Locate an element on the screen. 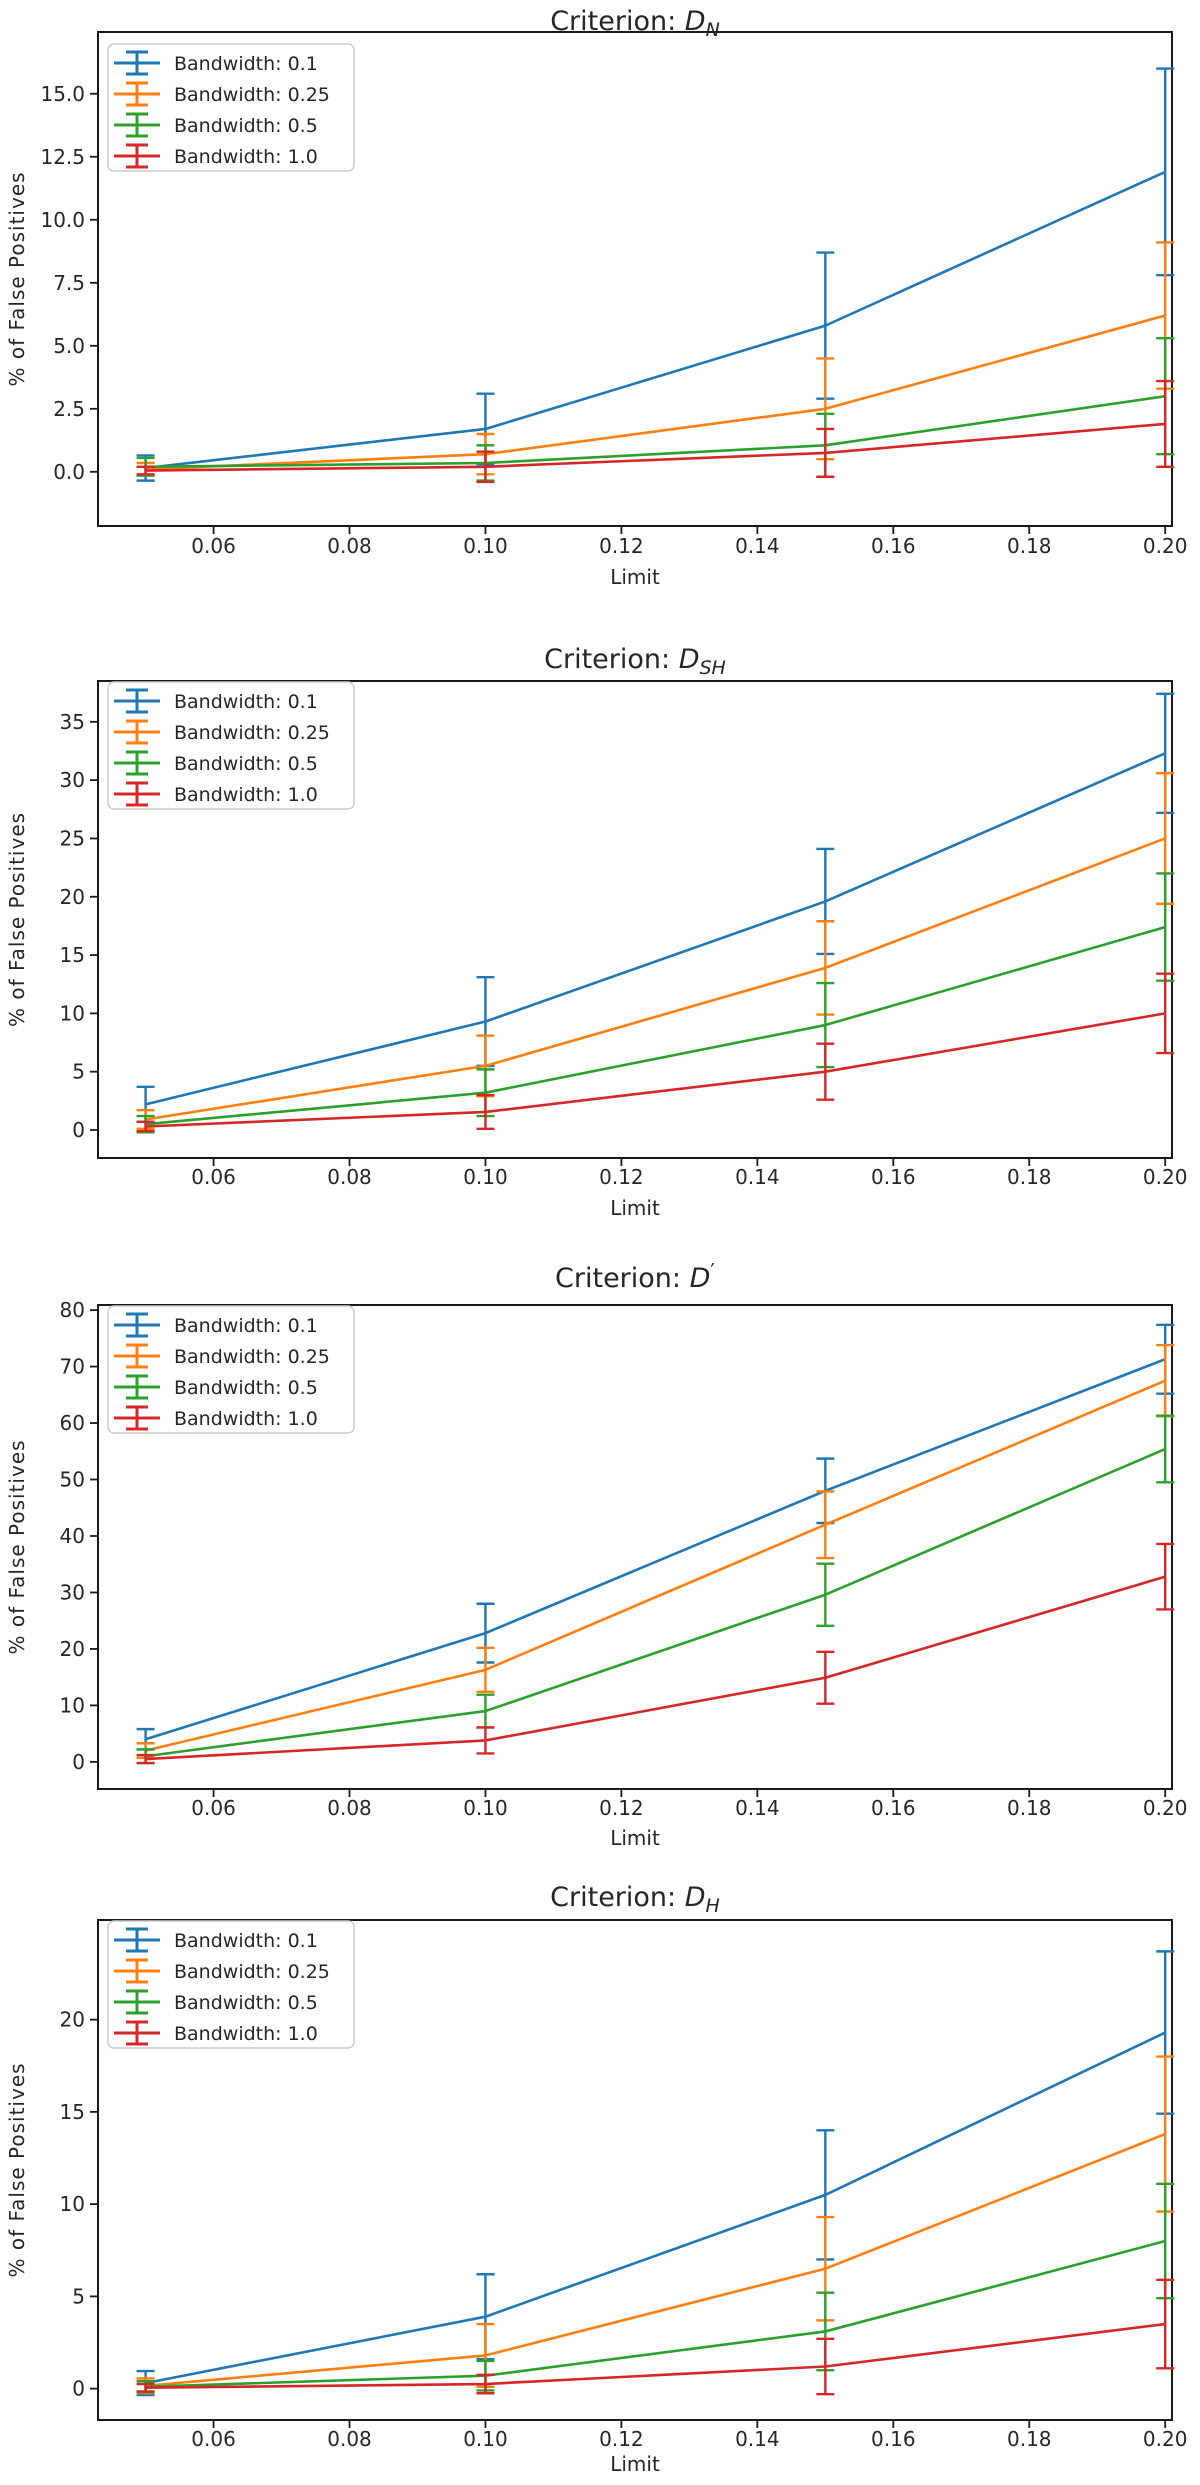  x-tick-label: 0.08 is located at coordinates (349, 2439).